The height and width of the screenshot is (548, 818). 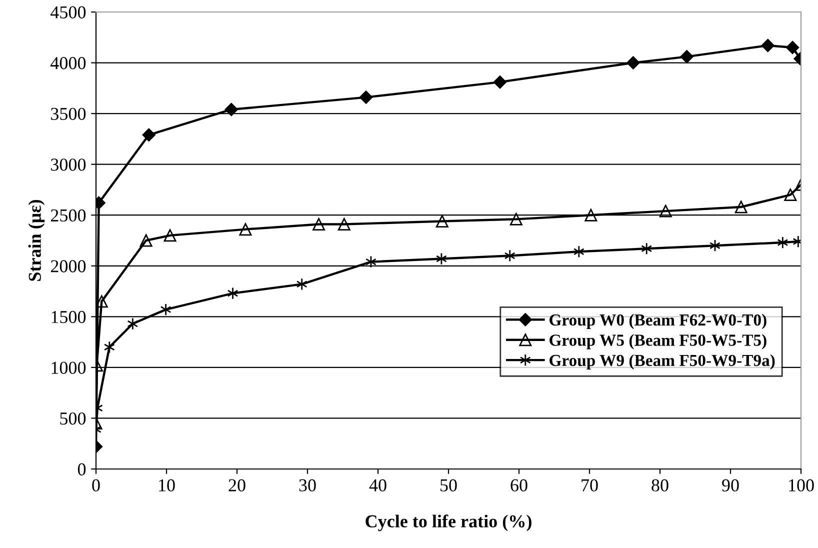 What do you see at coordinates (68, 164) in the screenshot?
I see `y-tick-label: 3000` at bounding box center [68, 164].